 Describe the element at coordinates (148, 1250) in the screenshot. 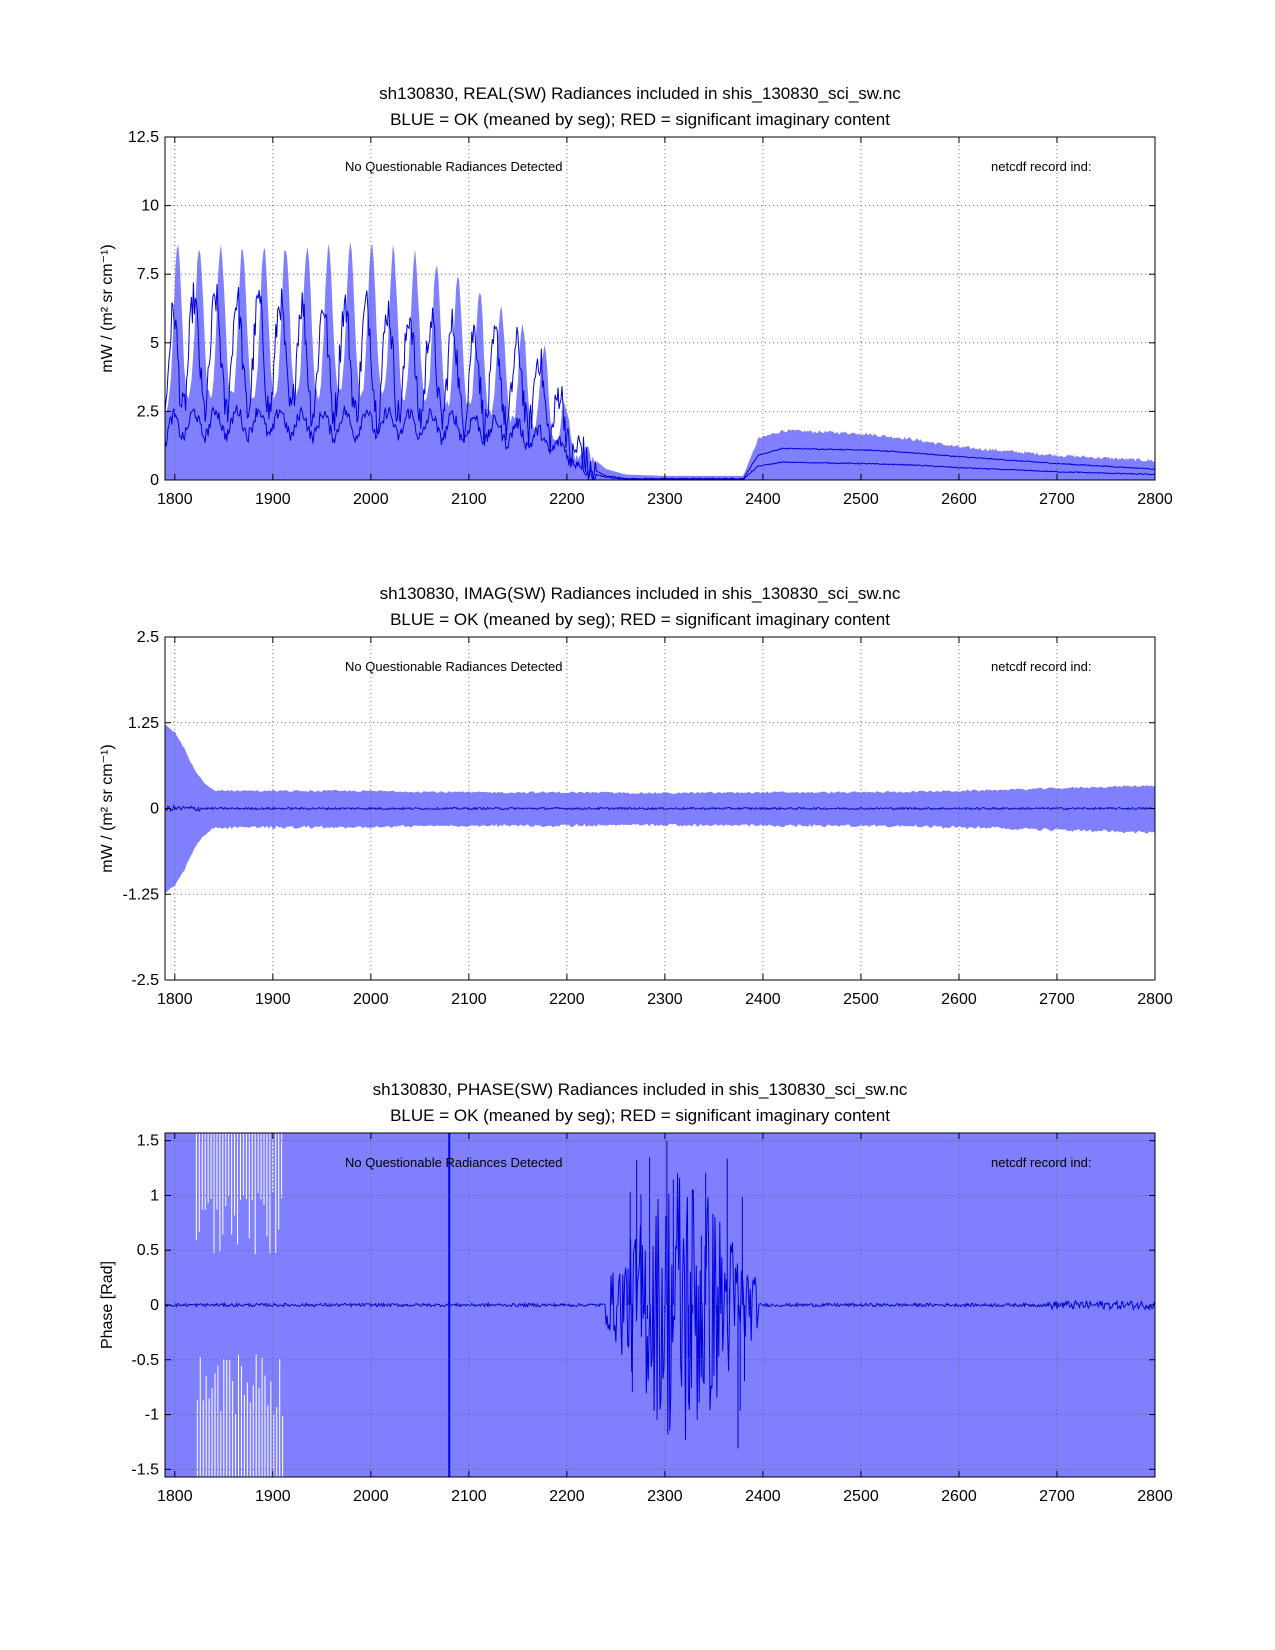

I see `y-tick-label: 0.5` at that location.